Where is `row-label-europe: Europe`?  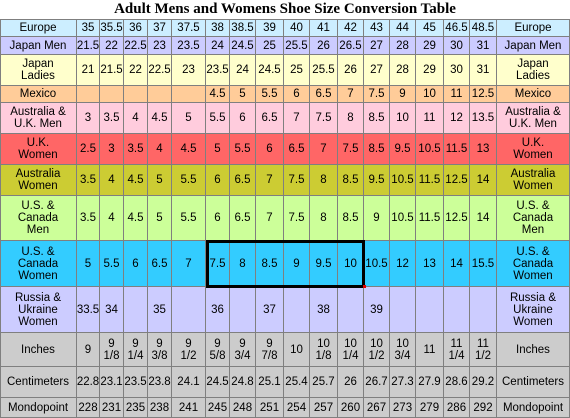
row-label-europe: Europe is located at coordinates (38, 28).